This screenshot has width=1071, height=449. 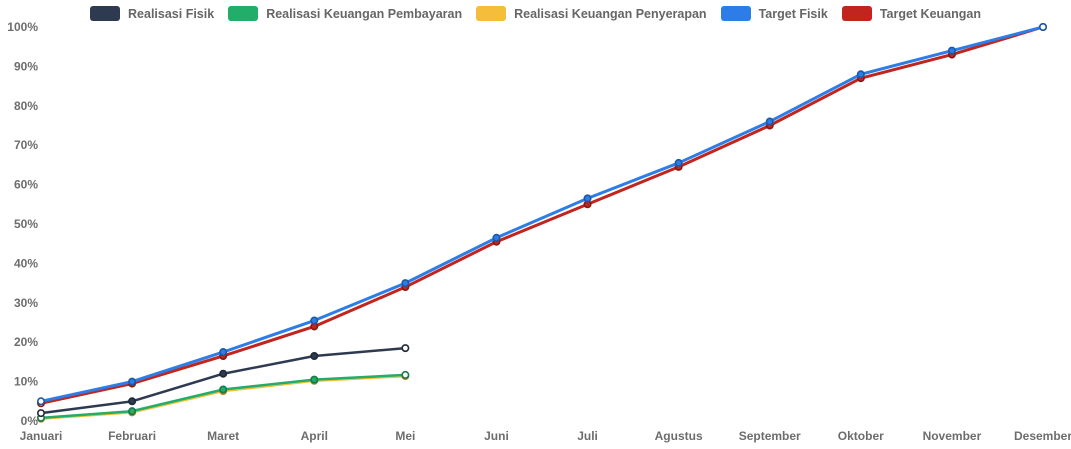 I want to click on legend-item-realisasi-fisik: Realisasi Fisik, so click(x=152, y=13).